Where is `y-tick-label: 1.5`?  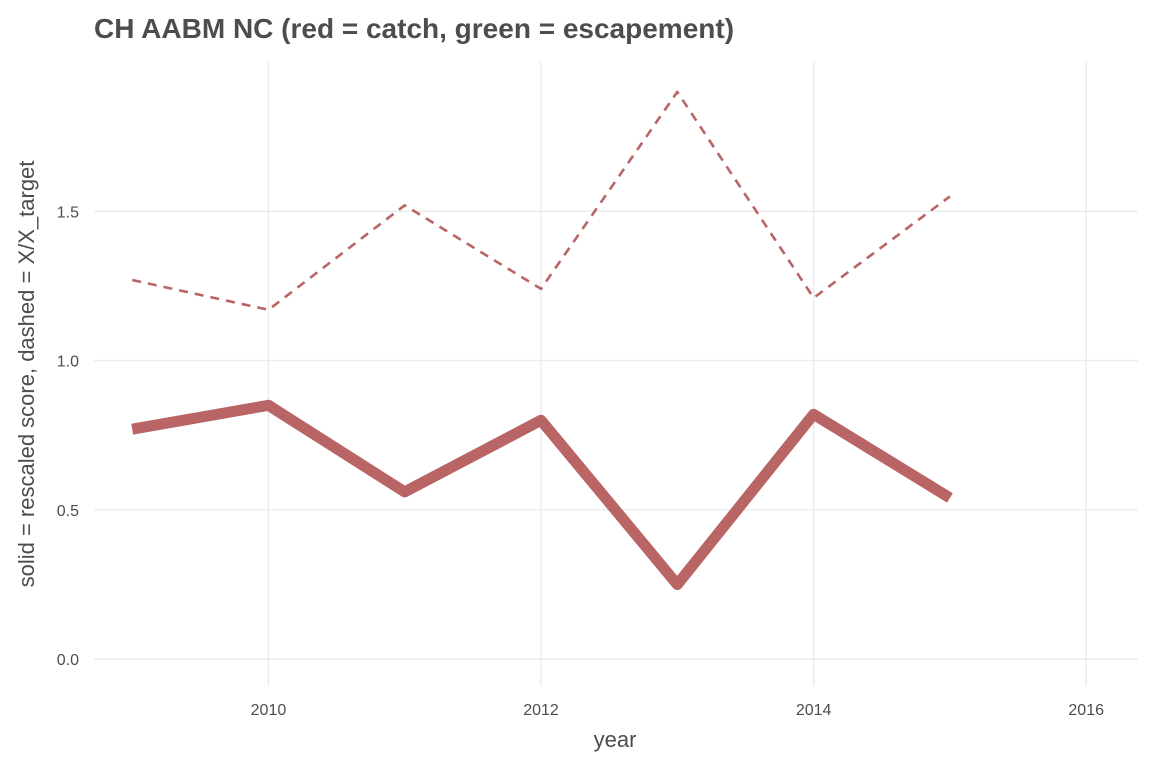
y-tick-label: 1.5 is located at coordinates (68, 212).